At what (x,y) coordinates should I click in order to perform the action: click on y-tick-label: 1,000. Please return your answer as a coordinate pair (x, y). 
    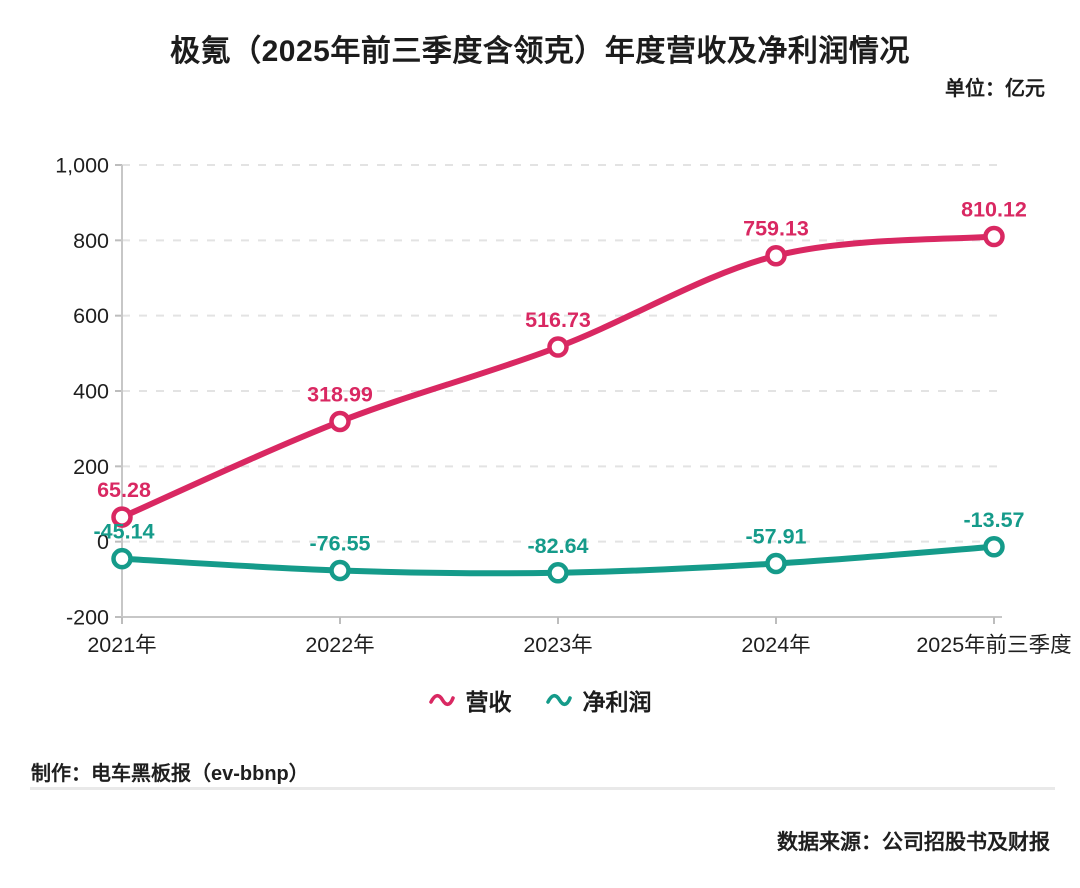
    Looking at the image, I should click on (82, 166).